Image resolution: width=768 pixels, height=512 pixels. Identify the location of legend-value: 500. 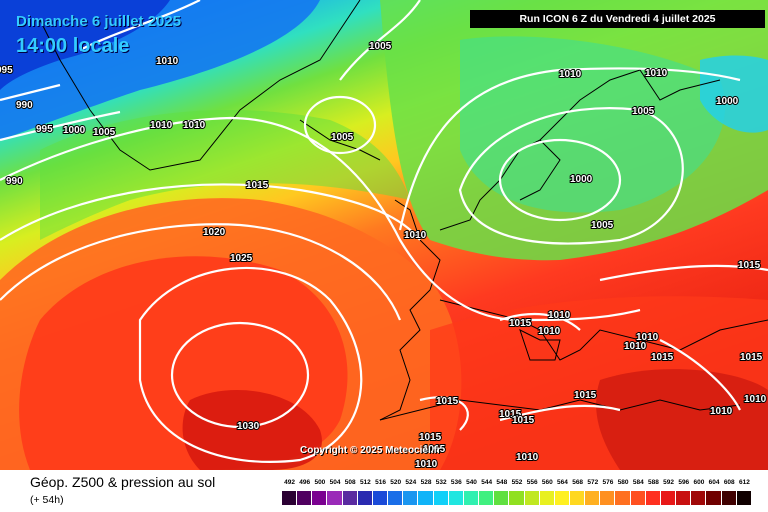
(320, 482).